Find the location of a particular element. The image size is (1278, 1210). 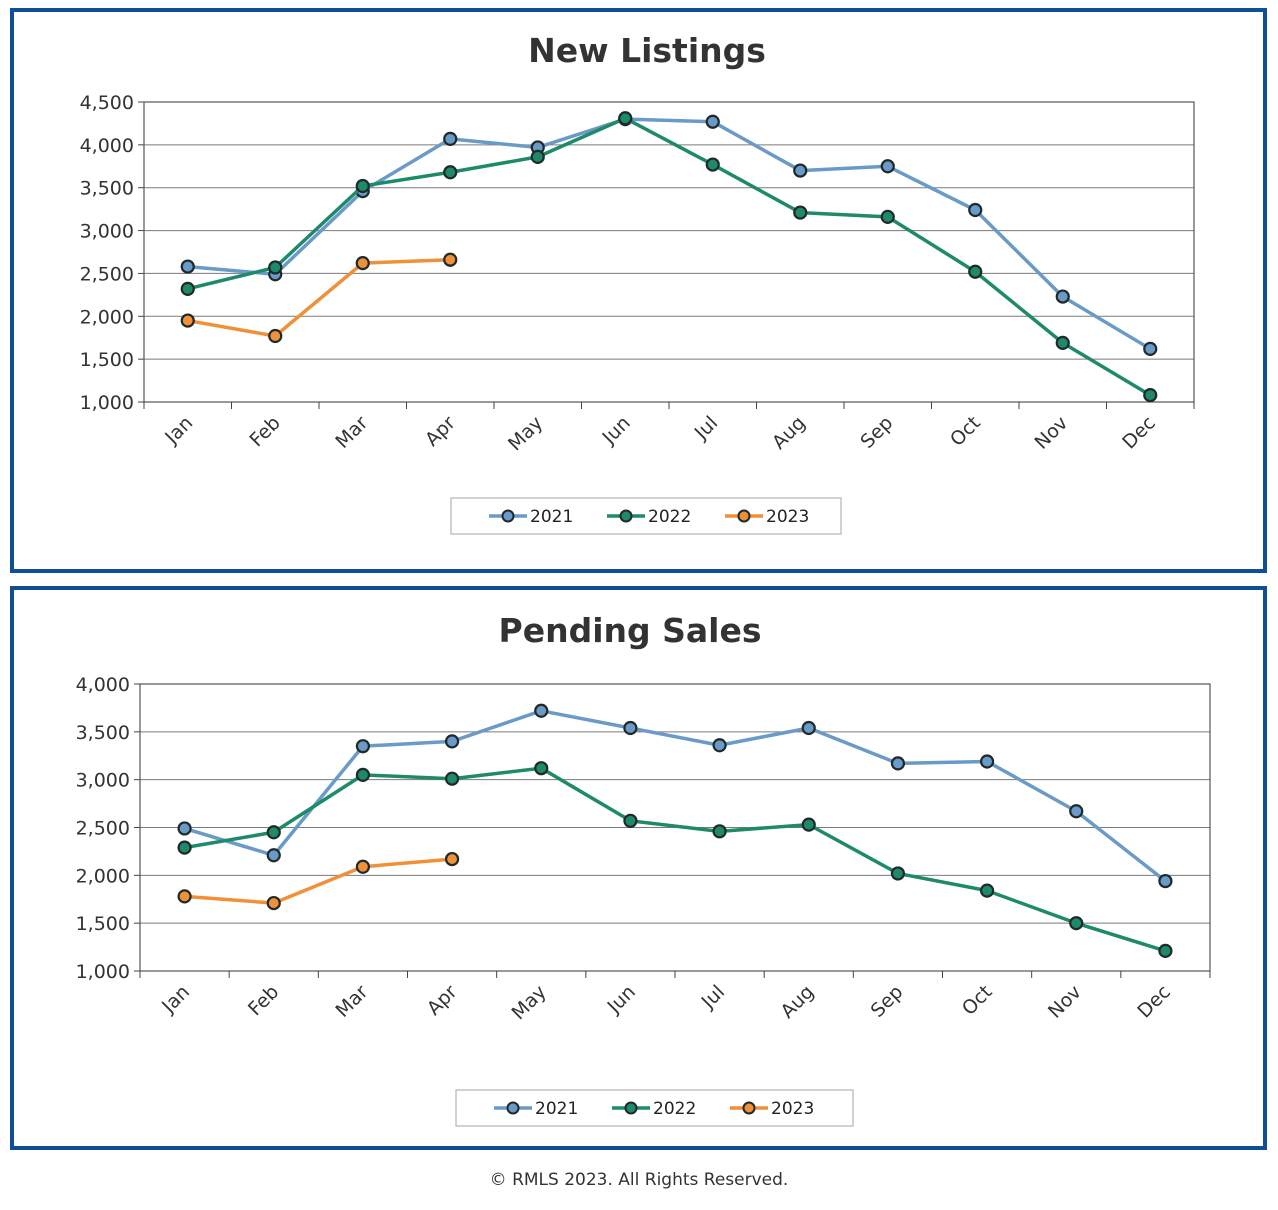

x-tick-label-apr: Apr is located at coordinates (440, 431).